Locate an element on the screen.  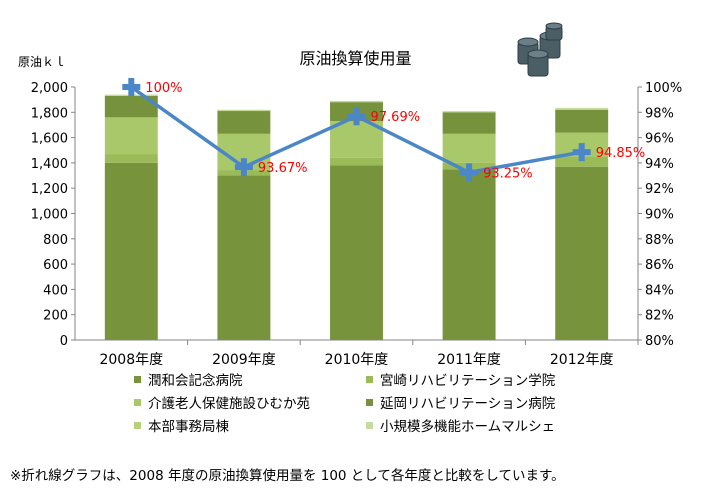
y2-tick-label: 82% is located at coordinates (659, 316).